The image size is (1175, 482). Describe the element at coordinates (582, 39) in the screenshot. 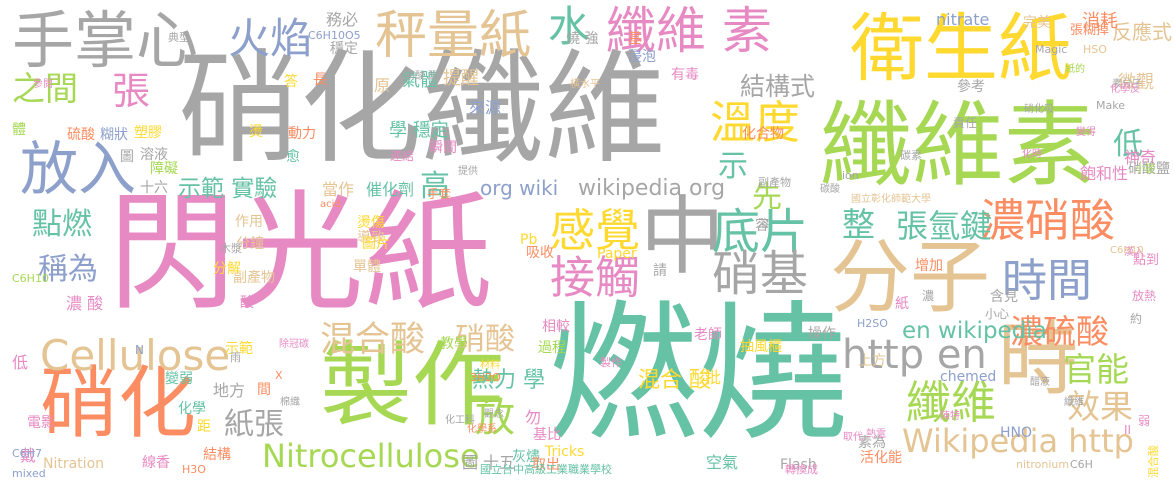

I see `cloud-word: 燒 強` at that location.